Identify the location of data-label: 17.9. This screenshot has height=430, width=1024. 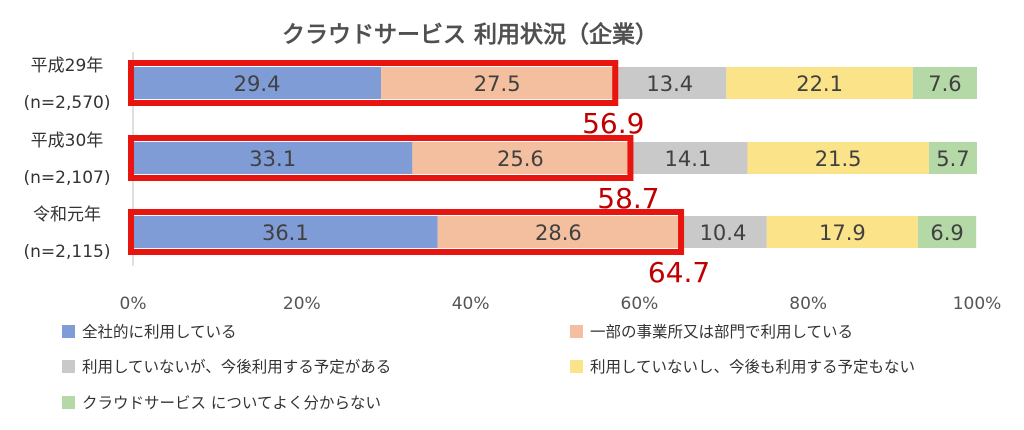
(842, 233).